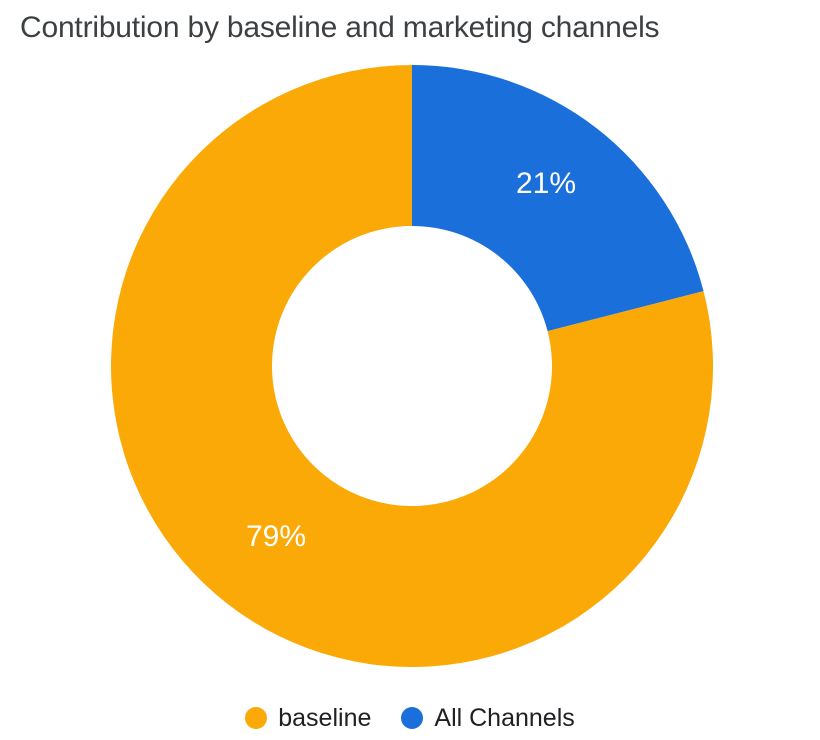 This screenshot has height=740, width=820. Describe the element at coordinates (546, 183) in the screenshot. I see `slice-label-all-channels: 21%` at that location.